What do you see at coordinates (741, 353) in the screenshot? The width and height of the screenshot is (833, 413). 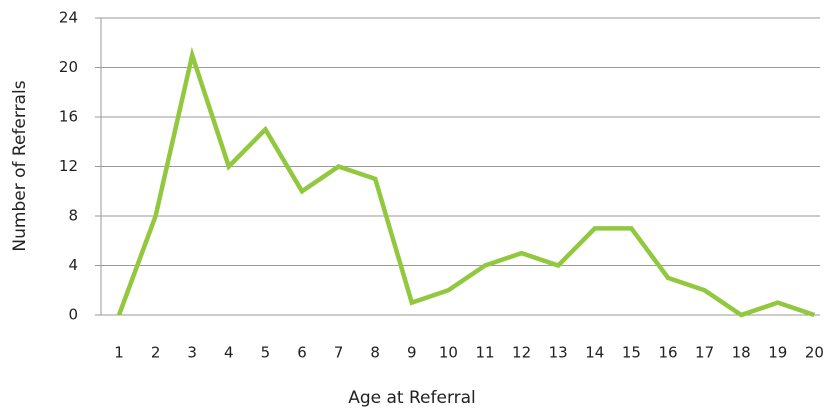 I see `x-tick-label: 18` at bounding box center [741, 353].